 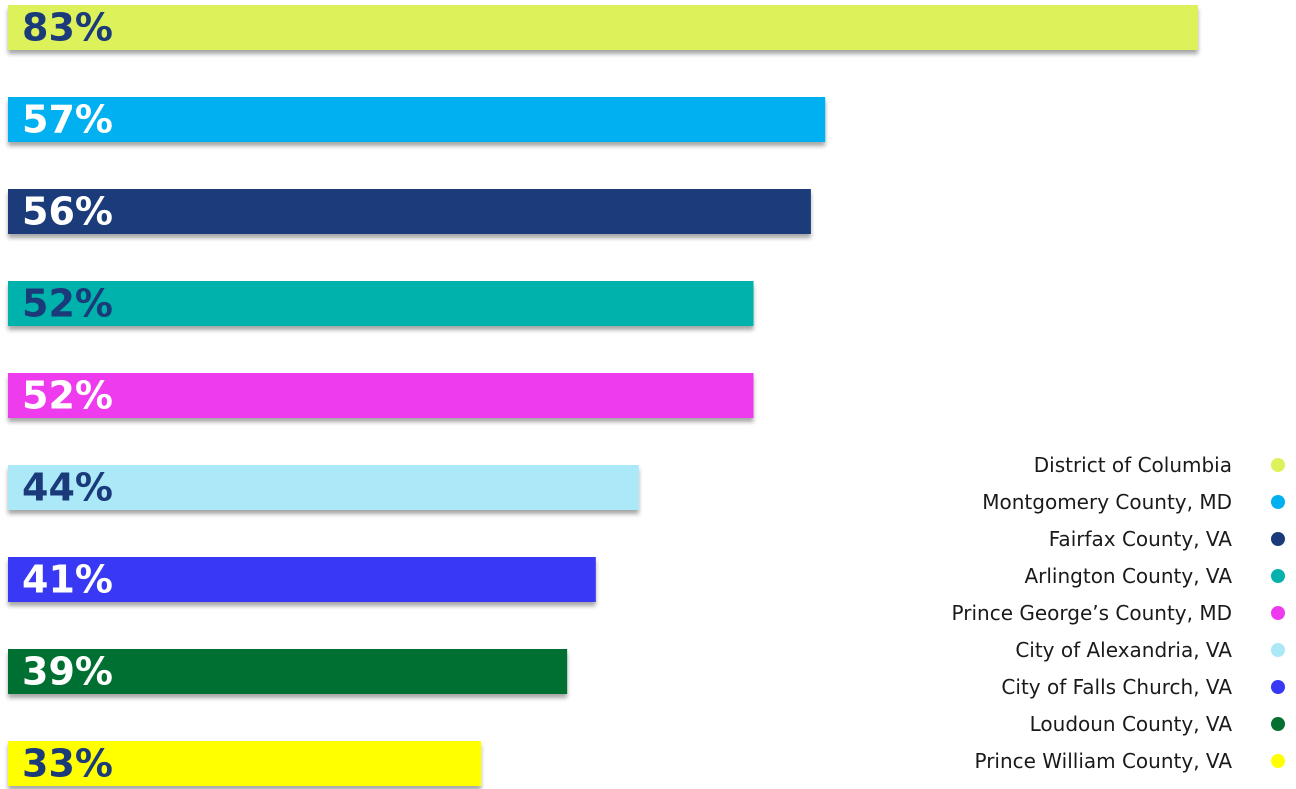 What do you see at coordinates (67, 212) in the screenshot?
I see `bar-value-label: 56%` at bounding box center [67, 212].